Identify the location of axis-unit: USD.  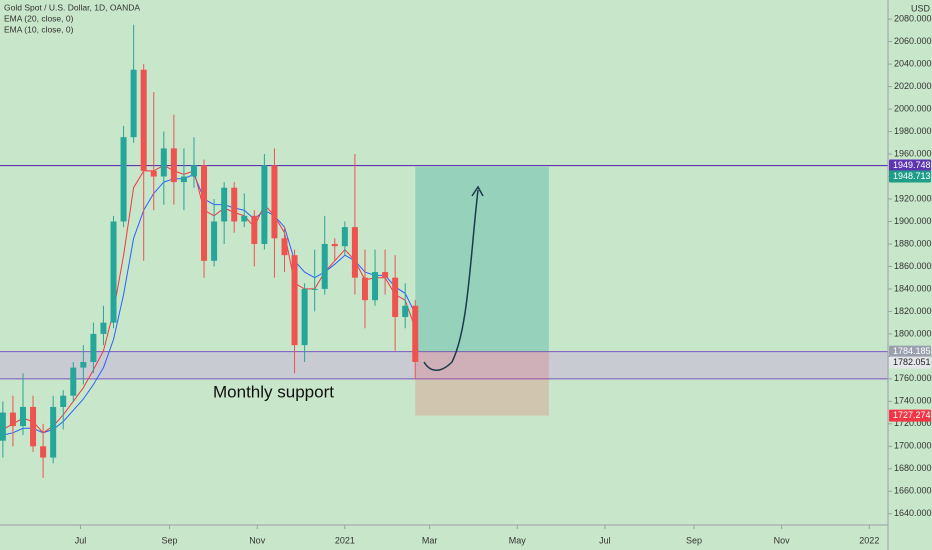
(921, 8).